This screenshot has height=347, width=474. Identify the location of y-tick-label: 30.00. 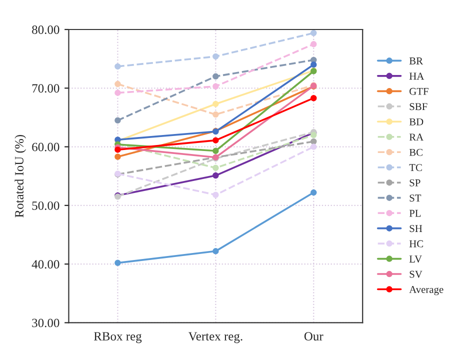
(46, 323).